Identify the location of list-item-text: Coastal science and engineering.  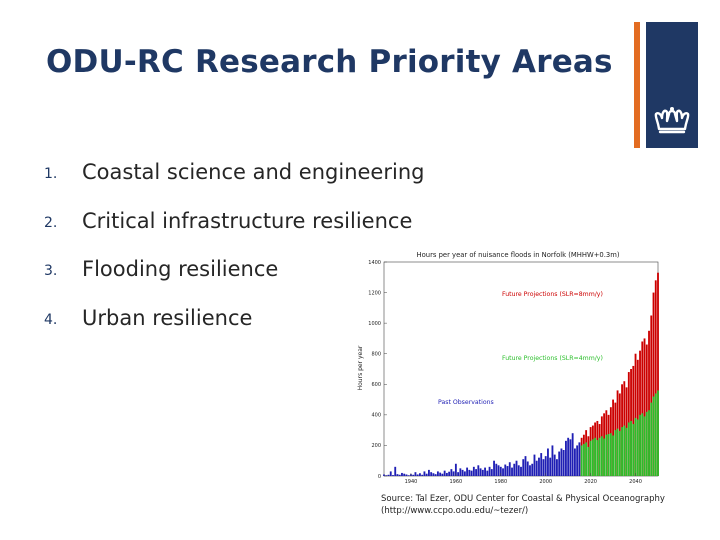
(253, 172).